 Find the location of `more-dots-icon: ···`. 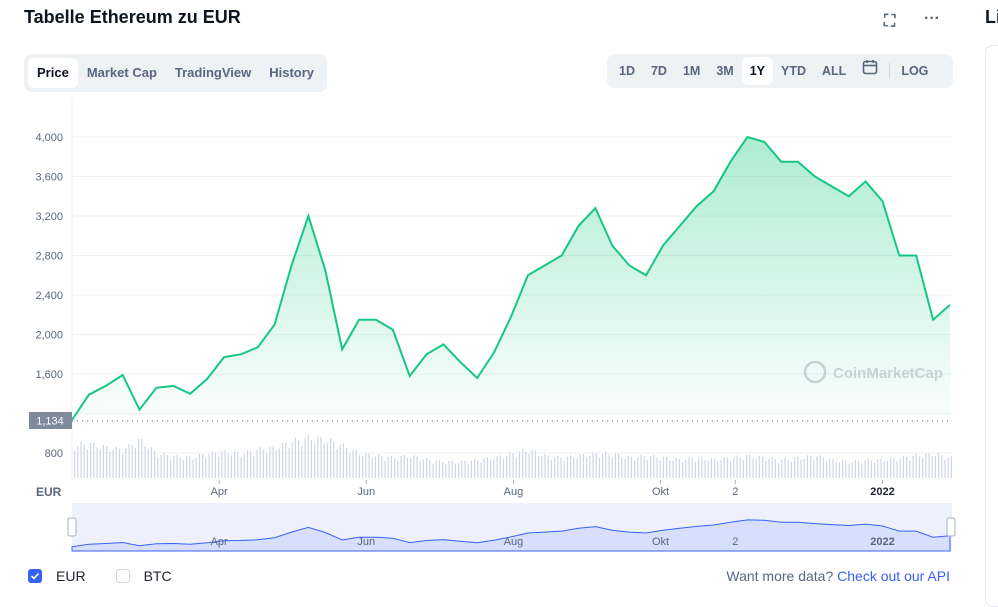

more-dots-icon: ··· is located at coordinates (932, 18).